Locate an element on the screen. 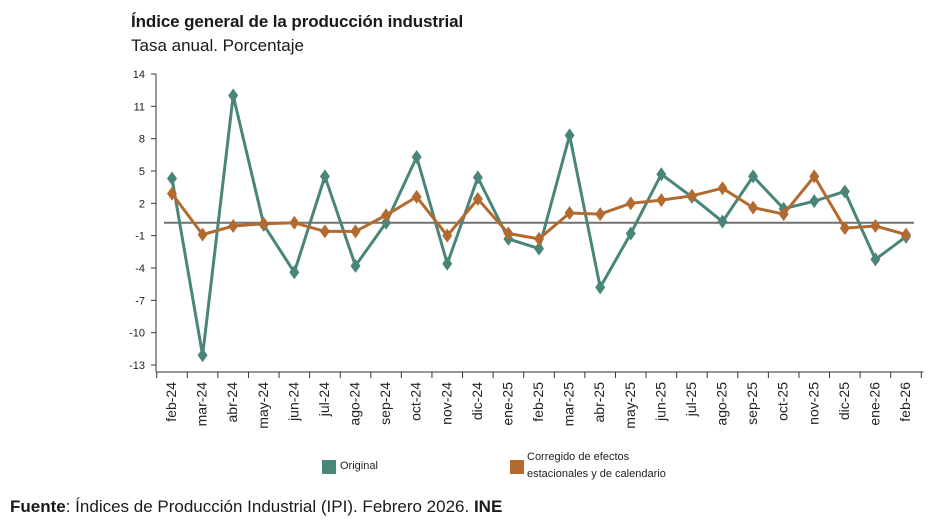 Image resolution: width=940 pixels, height=523 pixels. x-tick-label: abr-24 is located at coordinates (232, 402).